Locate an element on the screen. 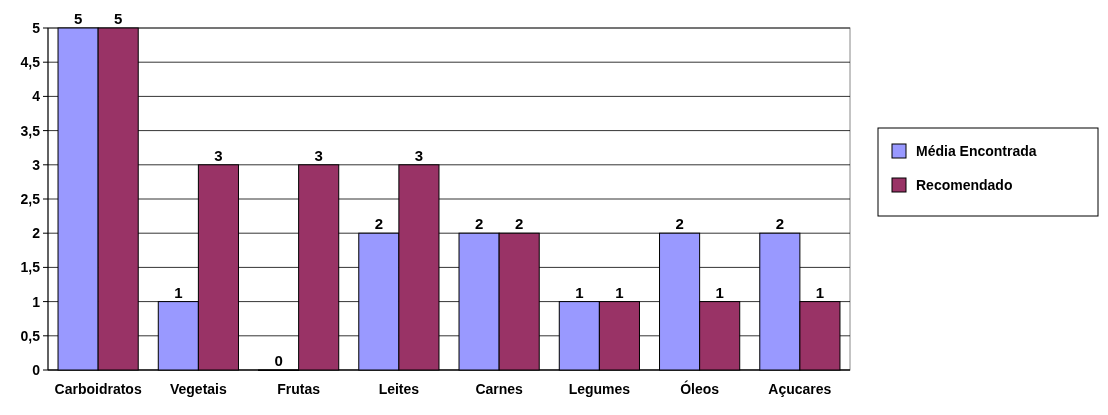 This screenshot has width=1108, height=415. y-tick-label: 1 is located at coordinates (36, 301).